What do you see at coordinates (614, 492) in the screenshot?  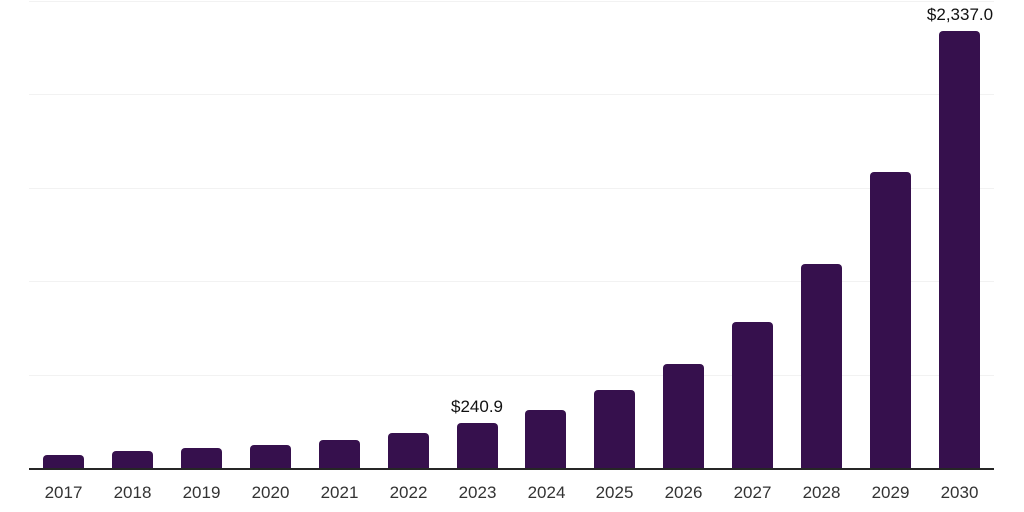 I see `x-tick-2025: 2025` at bounding box center [614, 492].